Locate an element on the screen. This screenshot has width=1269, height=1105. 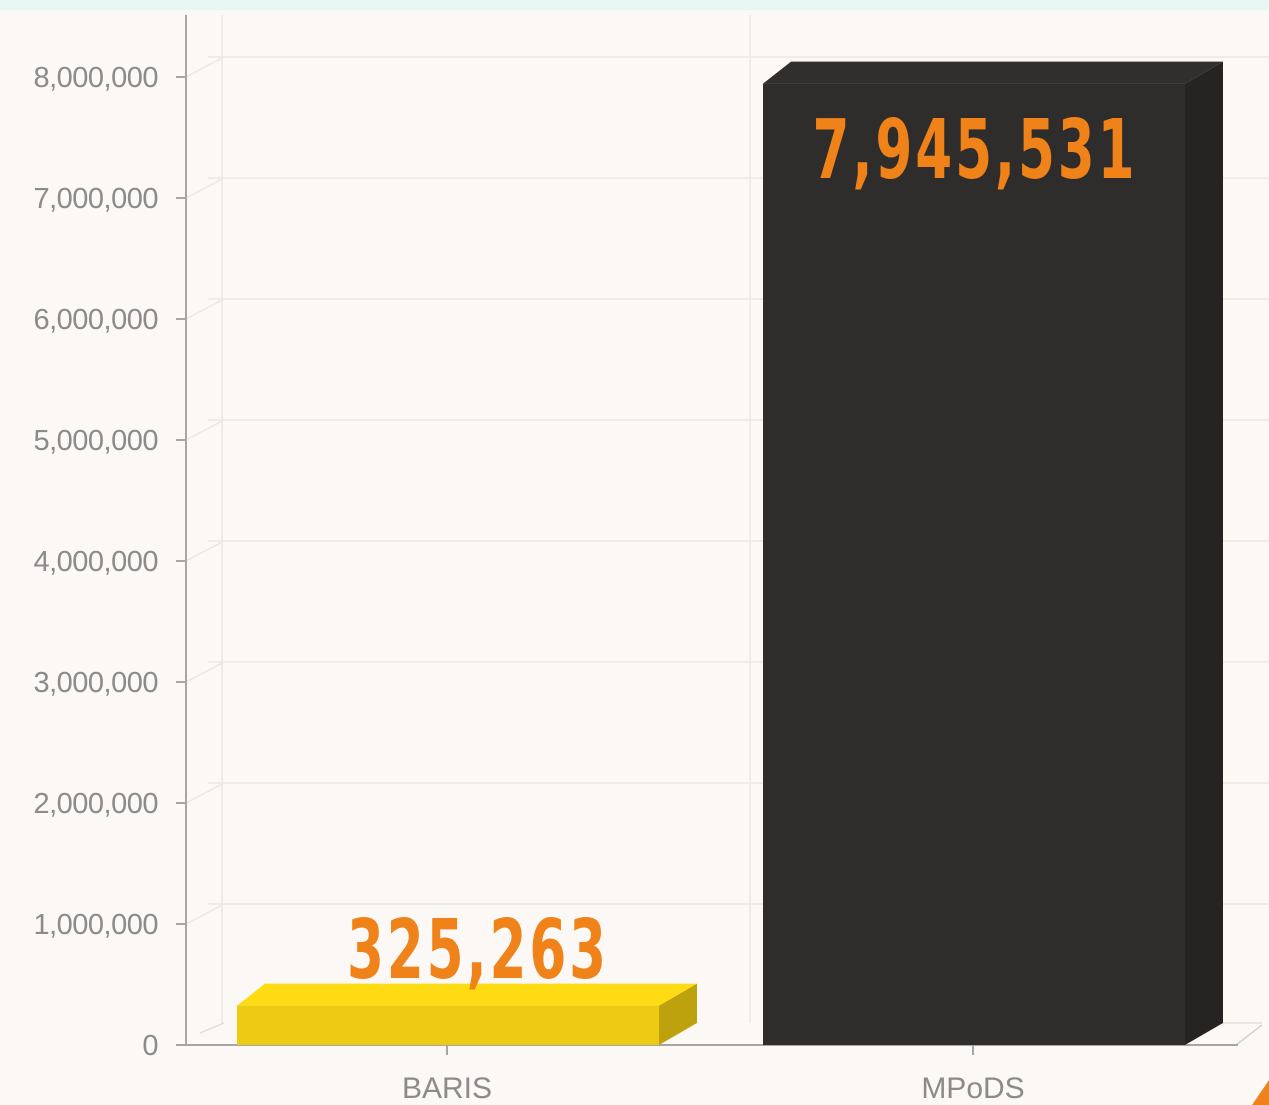
y-axis-tick-label: 5,000,000 is located at coordinates (95, 441).